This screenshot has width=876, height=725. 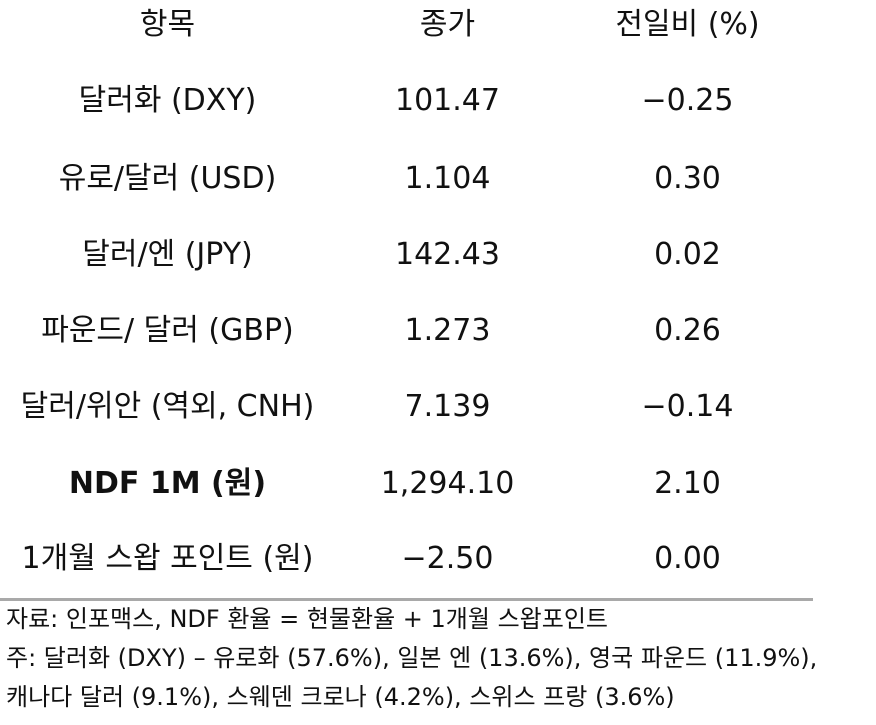 What do you see at coordinates (447, 100) in the screenshot?
I see `row-close: 101.47` at bounding box center [447, 100].